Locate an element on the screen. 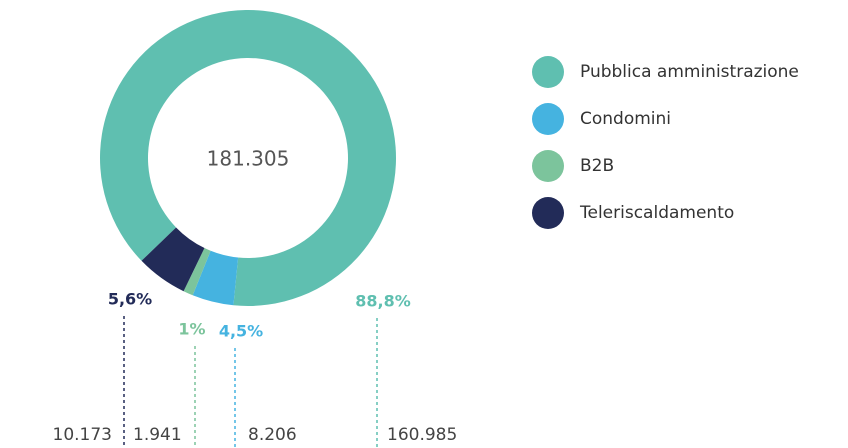 The height and width of the screenshot is (448, 848). legend-label: Pubblica amministrazione is located at coordinates (689, 72).